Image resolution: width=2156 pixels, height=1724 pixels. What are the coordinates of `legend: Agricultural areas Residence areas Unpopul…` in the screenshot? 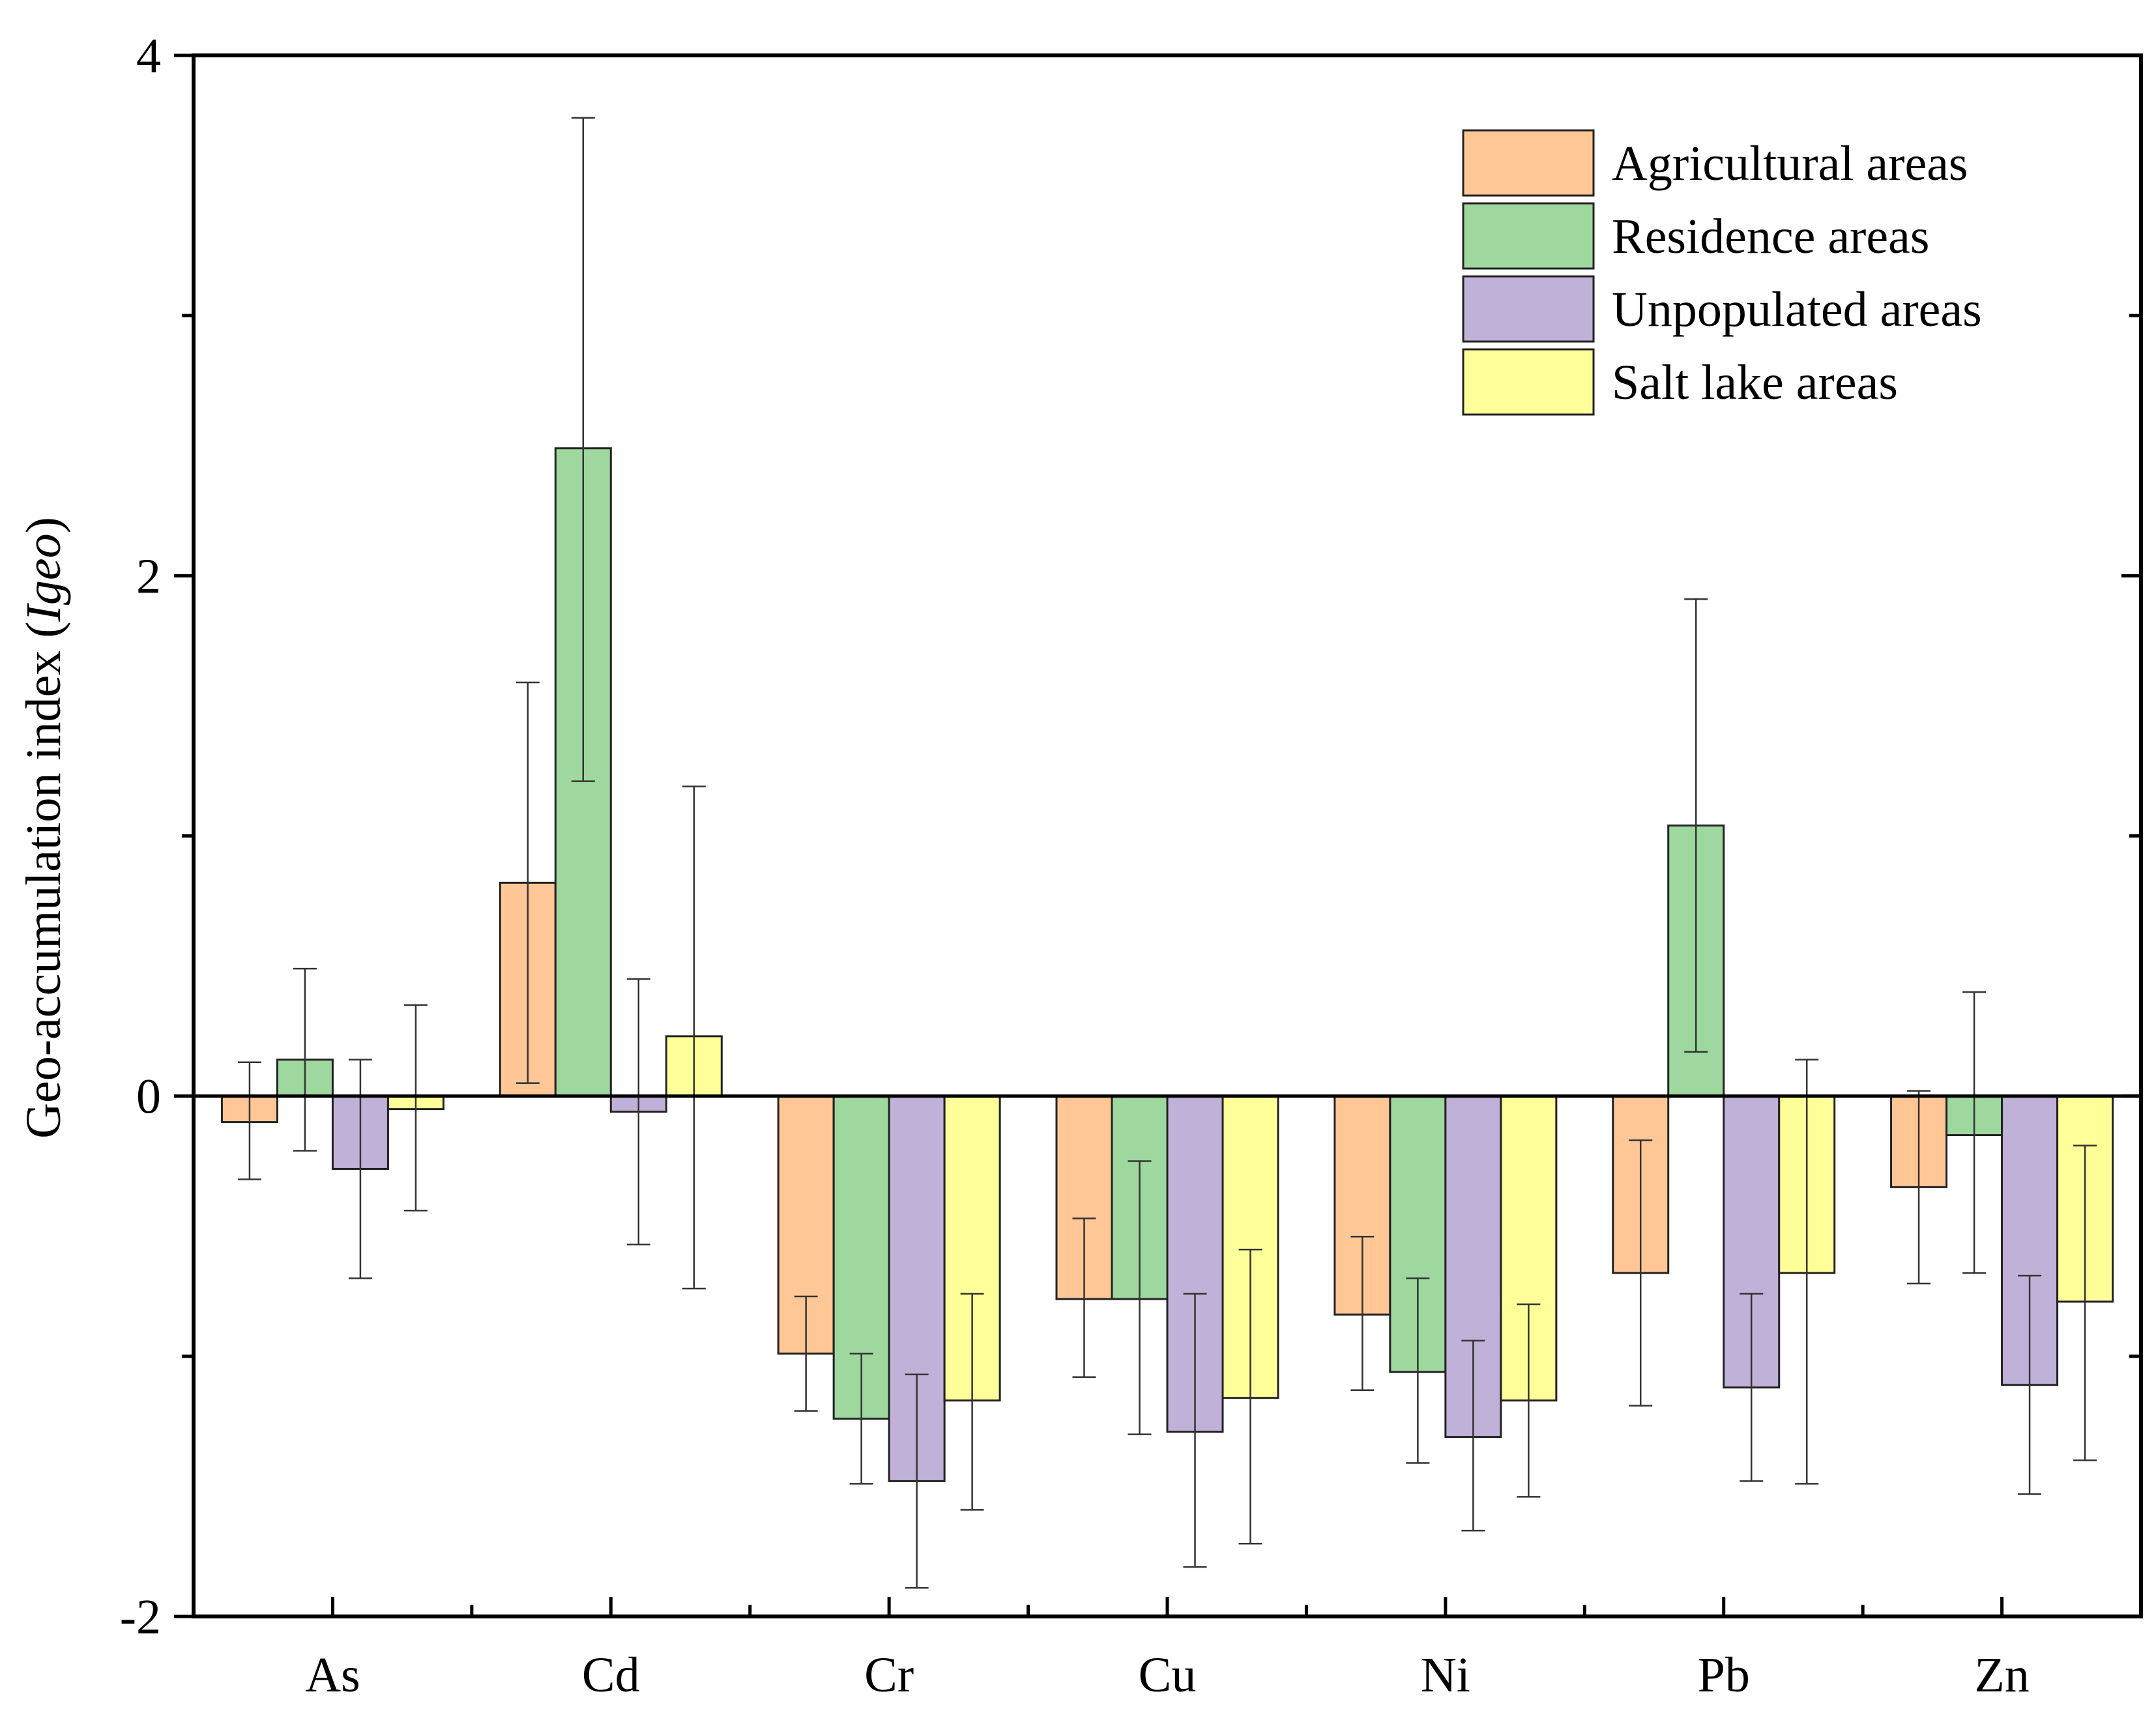 It's located at (1722, 273).